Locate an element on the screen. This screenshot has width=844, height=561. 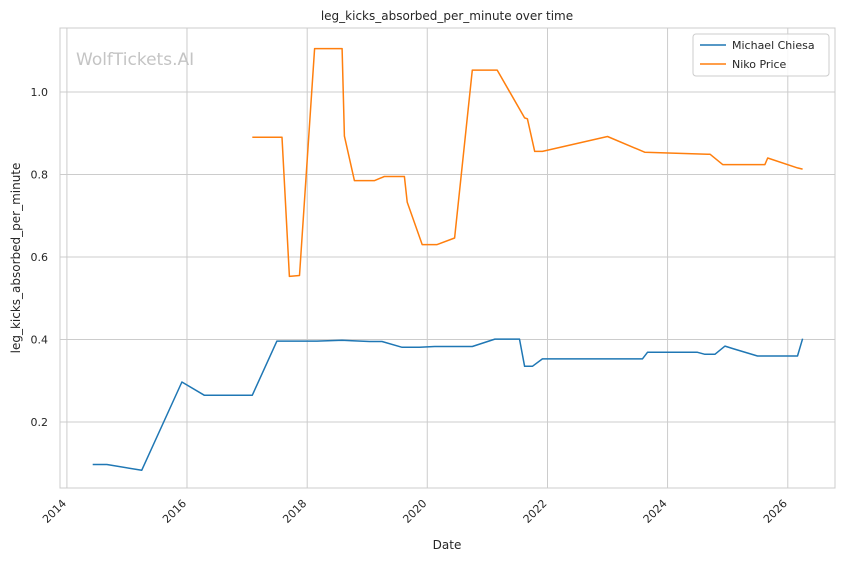
legend-label-niko-price: Niko Price is located at coordinates (759, 64).